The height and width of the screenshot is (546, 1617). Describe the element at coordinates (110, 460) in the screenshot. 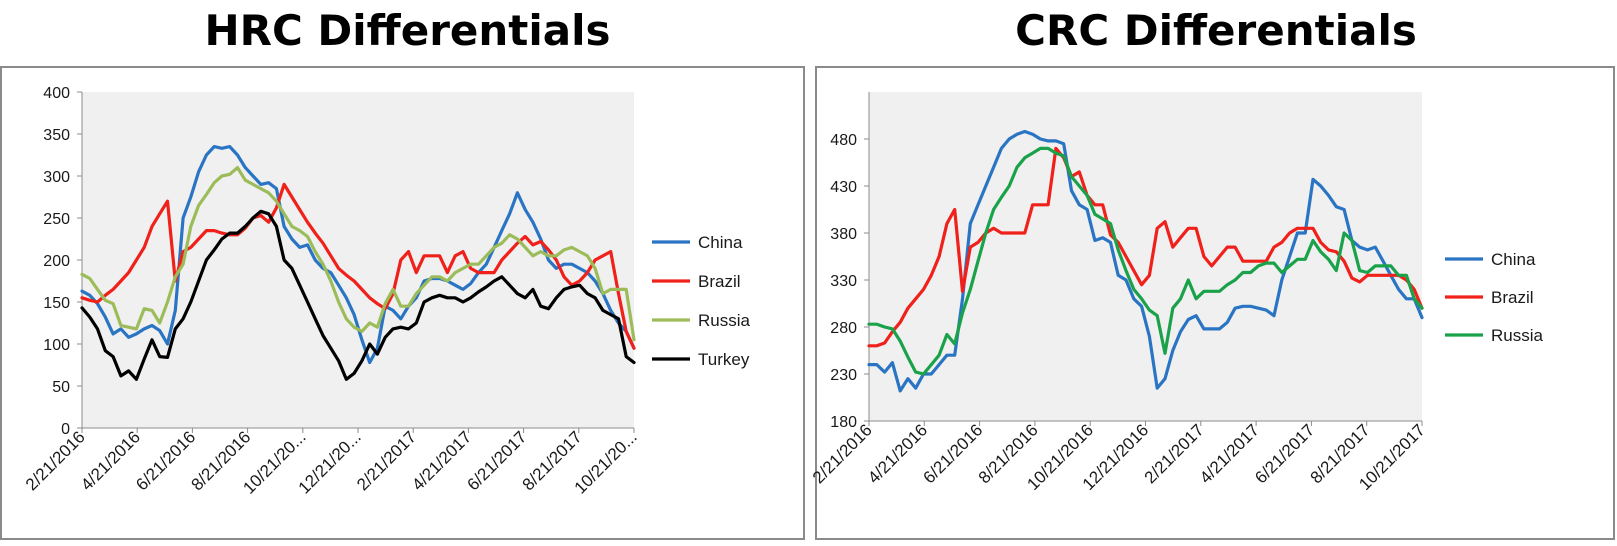

I see `hrc-x-tick-label: 4/21/2016` at that location.